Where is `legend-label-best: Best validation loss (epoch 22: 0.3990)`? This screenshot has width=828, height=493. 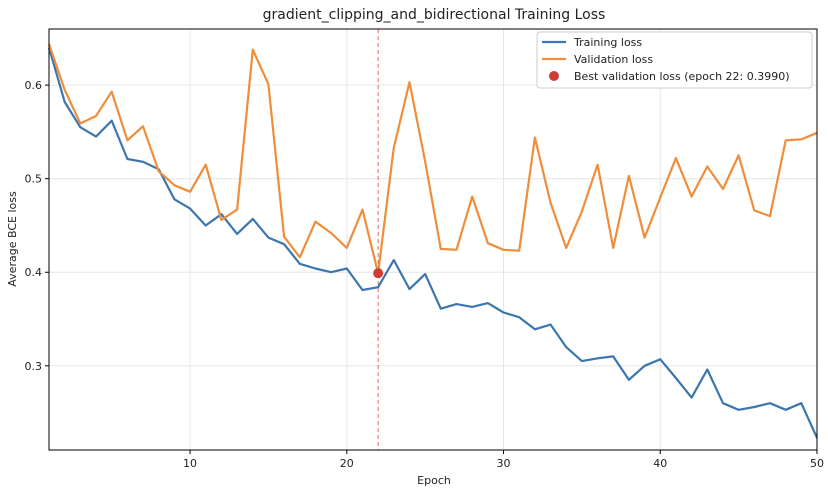 legend-label-best: Best validation loss (epoch 22: 0.3990) is located at coordinates (682, 76).